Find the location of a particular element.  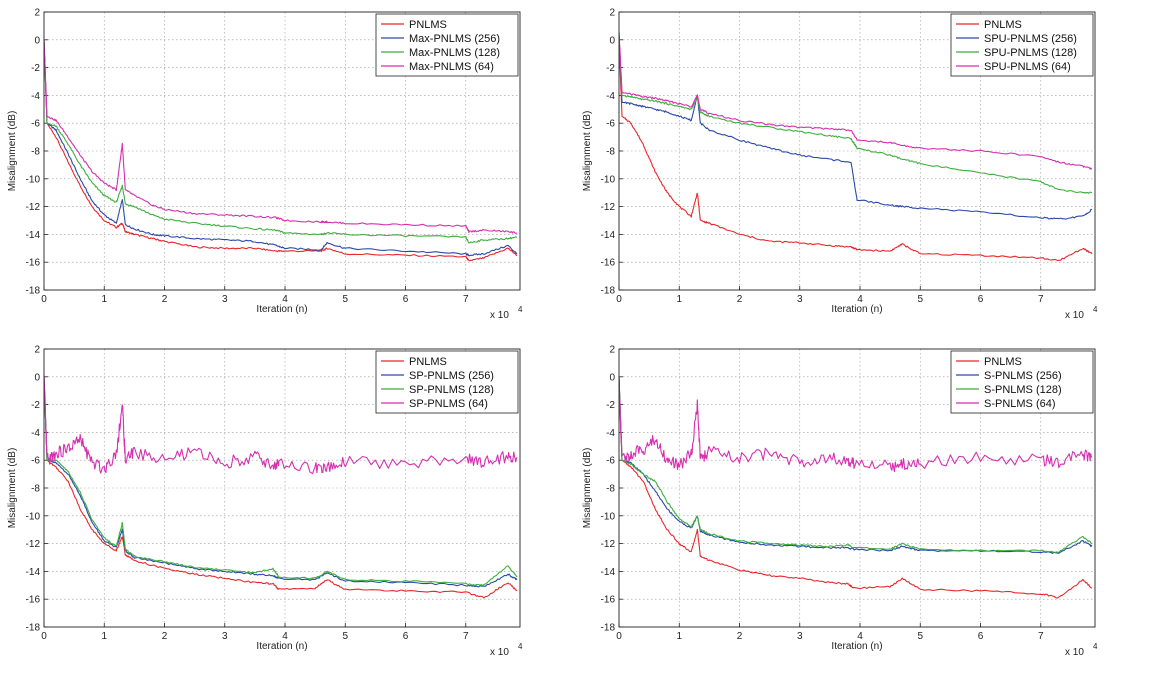

legend-label: SPU-PNLMS (64) is located at coordinates (1027, 67).